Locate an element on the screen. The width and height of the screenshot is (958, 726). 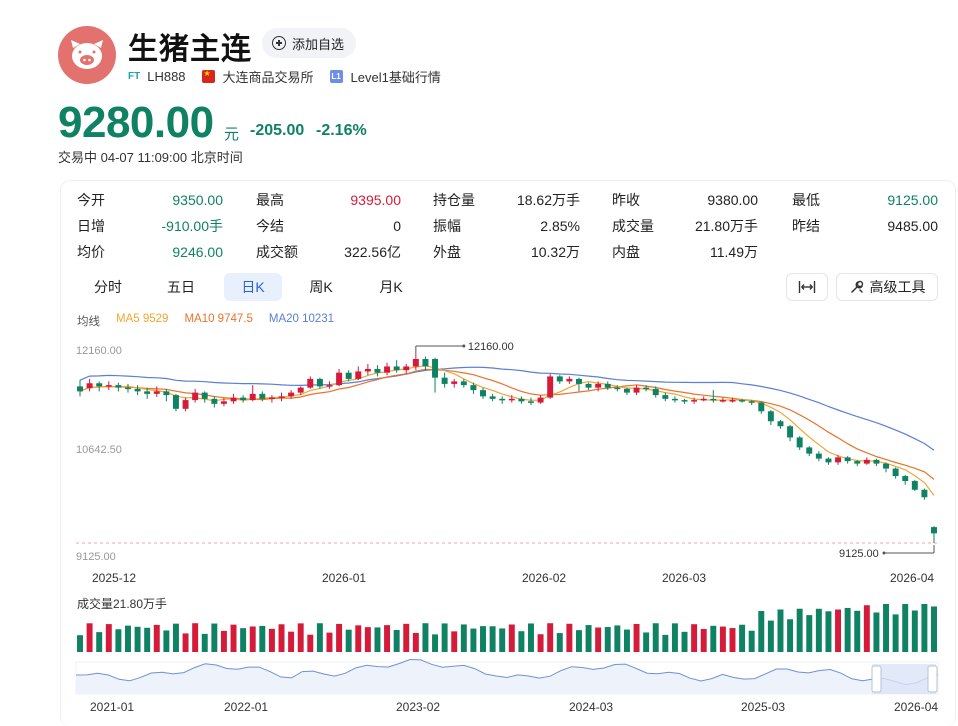
stat-item: 成交额 322.56亿 is located at coordinates (328, 252).